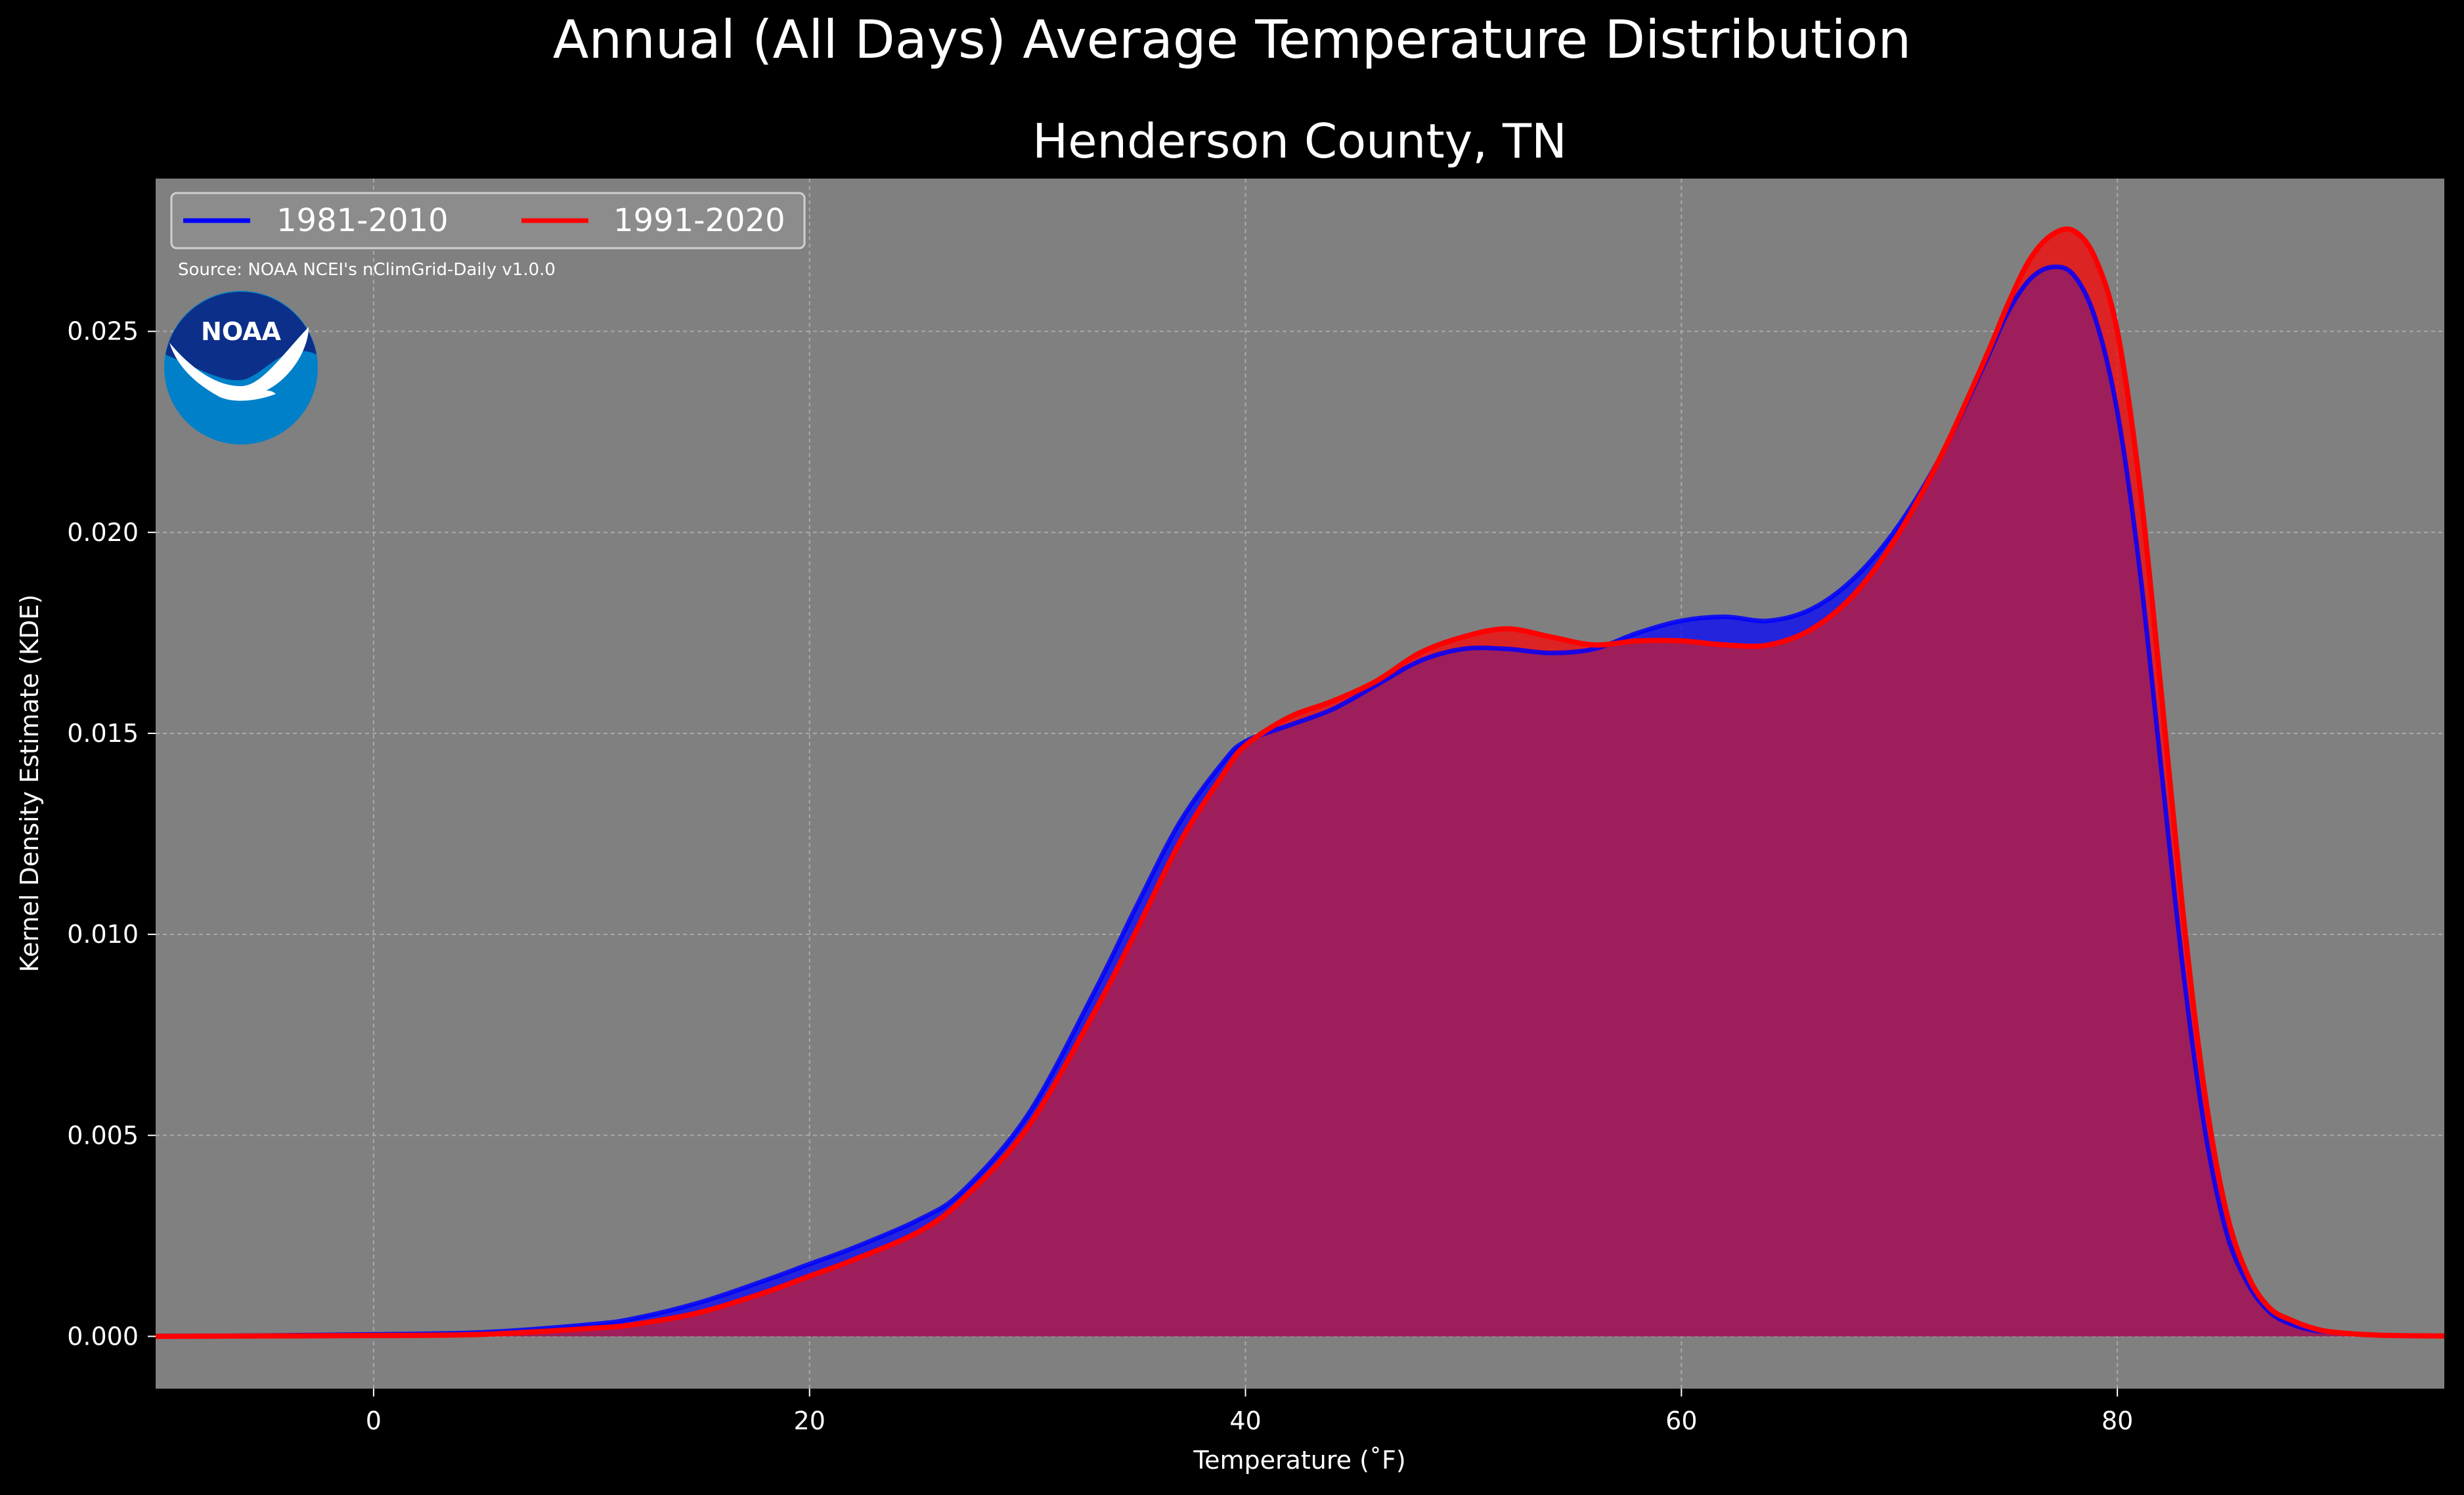  Describe the element at coordinates (103, 1336) in the screenshot. I see `y-tick-label: 0.000` at that location.